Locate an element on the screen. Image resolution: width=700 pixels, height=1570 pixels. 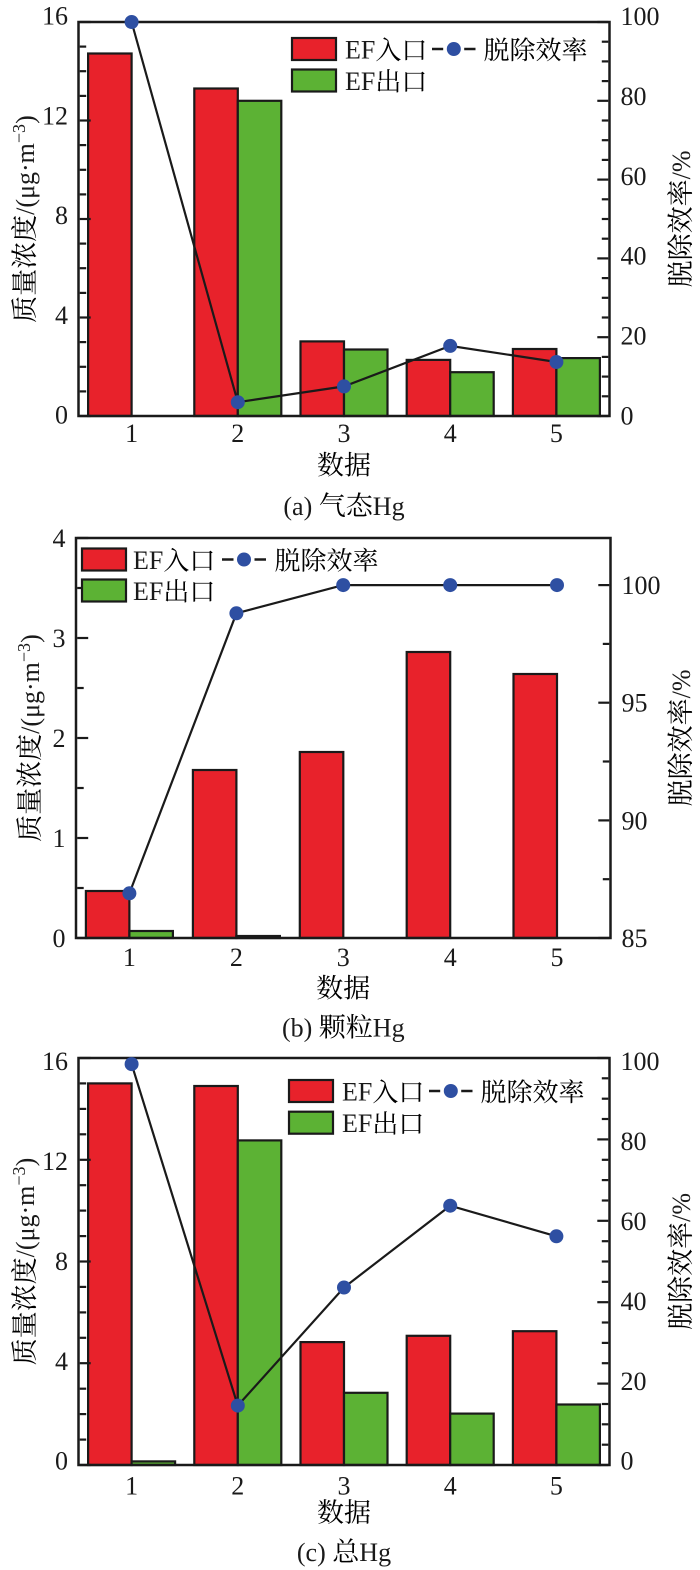
svg-text: 85 is located at coordinates (635, 938).